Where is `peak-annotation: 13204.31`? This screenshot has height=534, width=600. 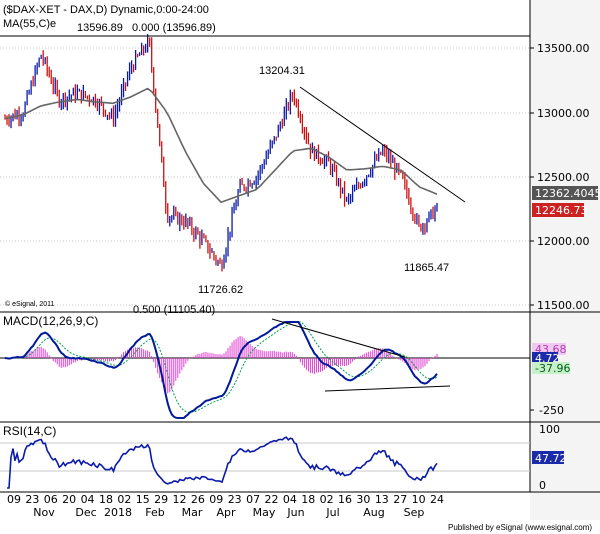
peak-annotation: 13204.31 is located at coordinates (282, 71).